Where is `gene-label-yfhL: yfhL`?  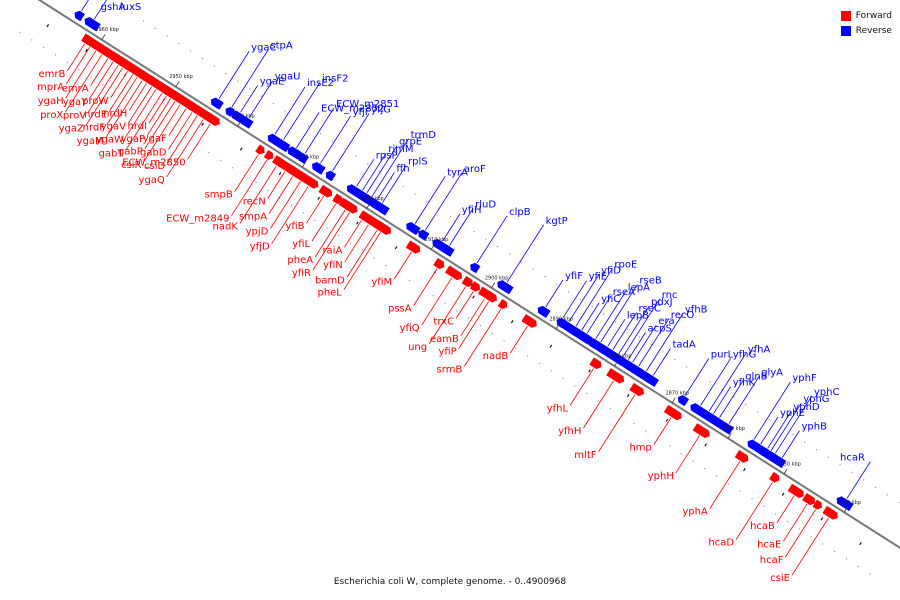 gene-label-yfhL: yfhL is located at coordinates (558, 408).